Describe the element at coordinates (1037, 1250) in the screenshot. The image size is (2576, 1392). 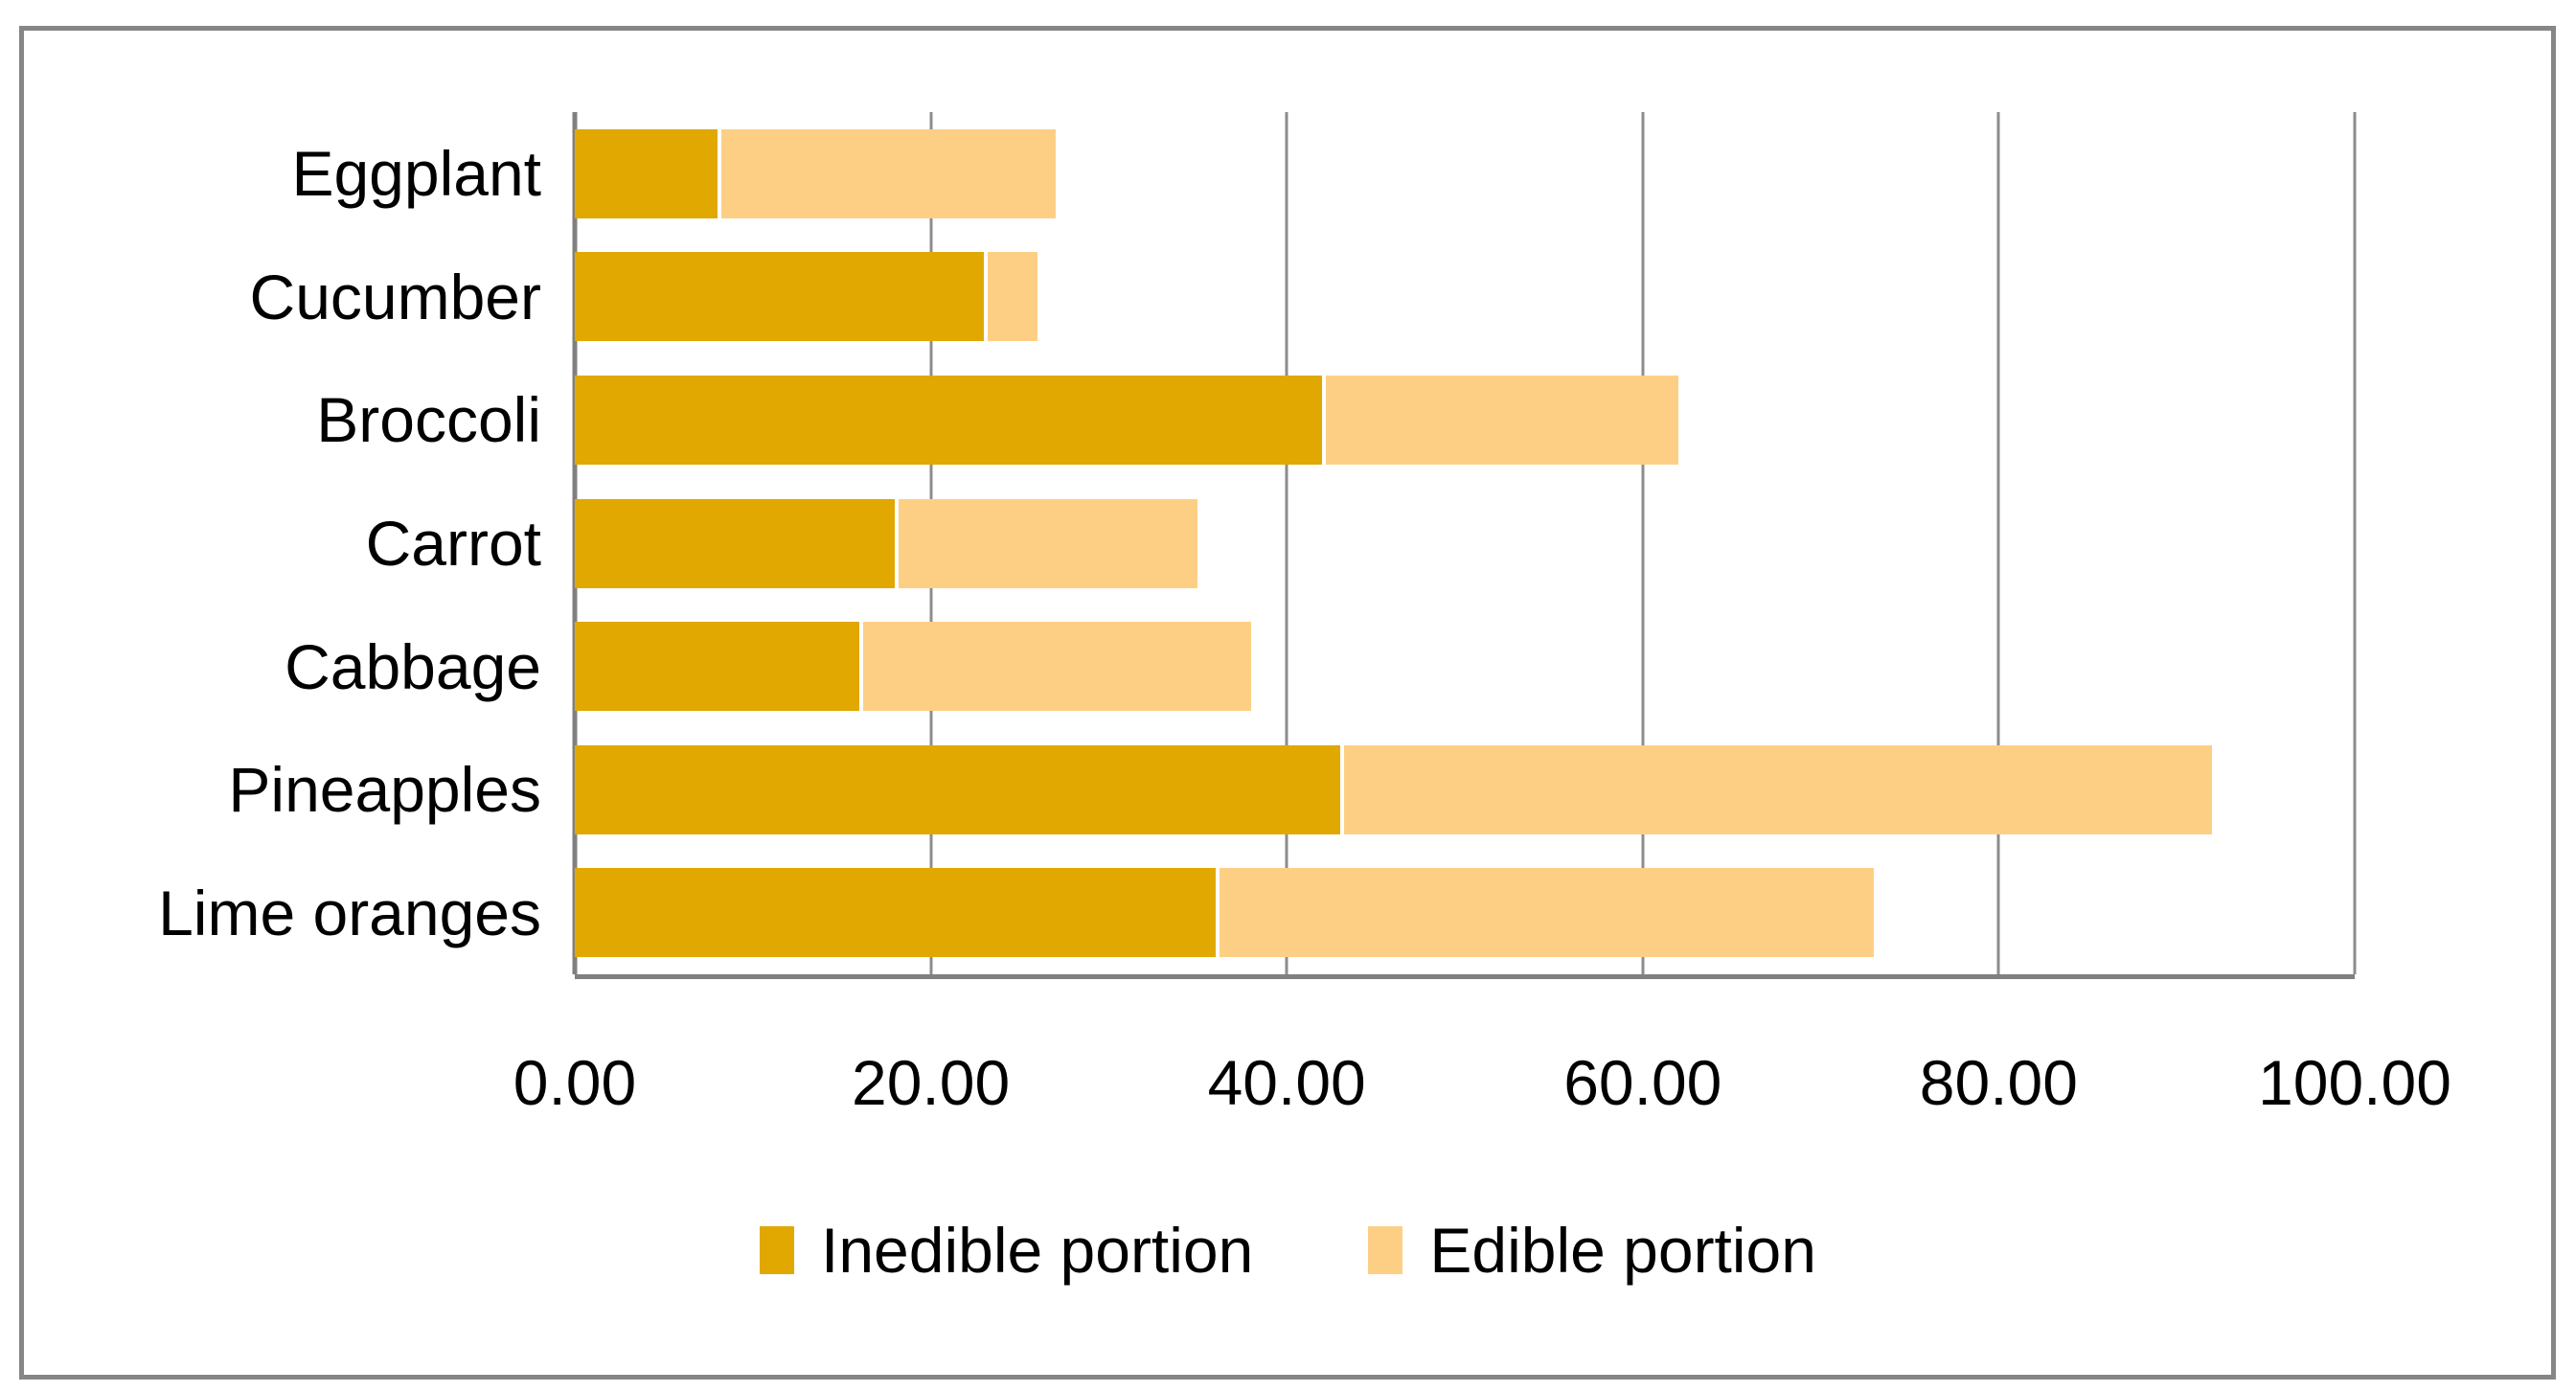
I see `legend-label: Inedible portion` at that location.